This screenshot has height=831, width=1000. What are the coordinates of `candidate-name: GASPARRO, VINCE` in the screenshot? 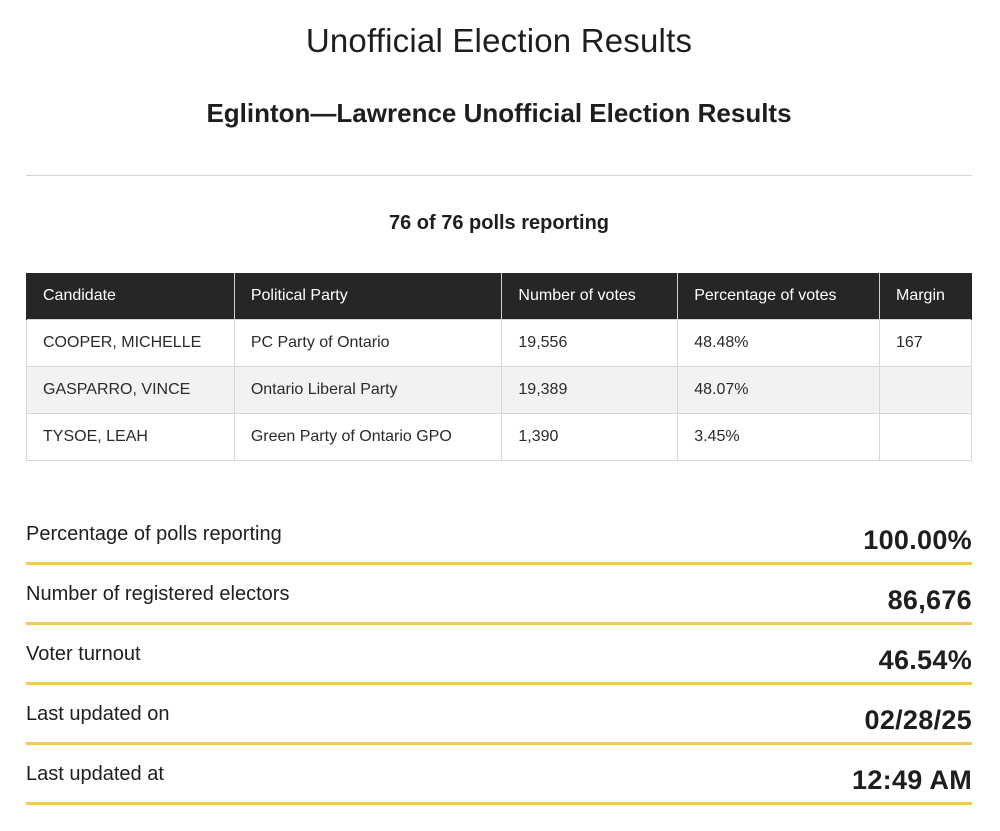 It's located at (130, 389).